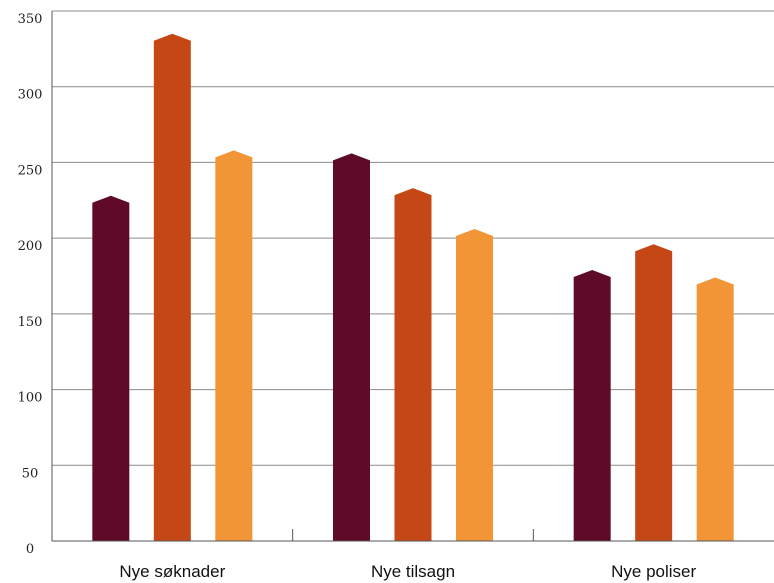 This screenshot has width=774, height=583. What do you see at coordinates (653, 571) in the screenshot?
I see `category-label: Nye poliser` at bounding box center [653, 571].